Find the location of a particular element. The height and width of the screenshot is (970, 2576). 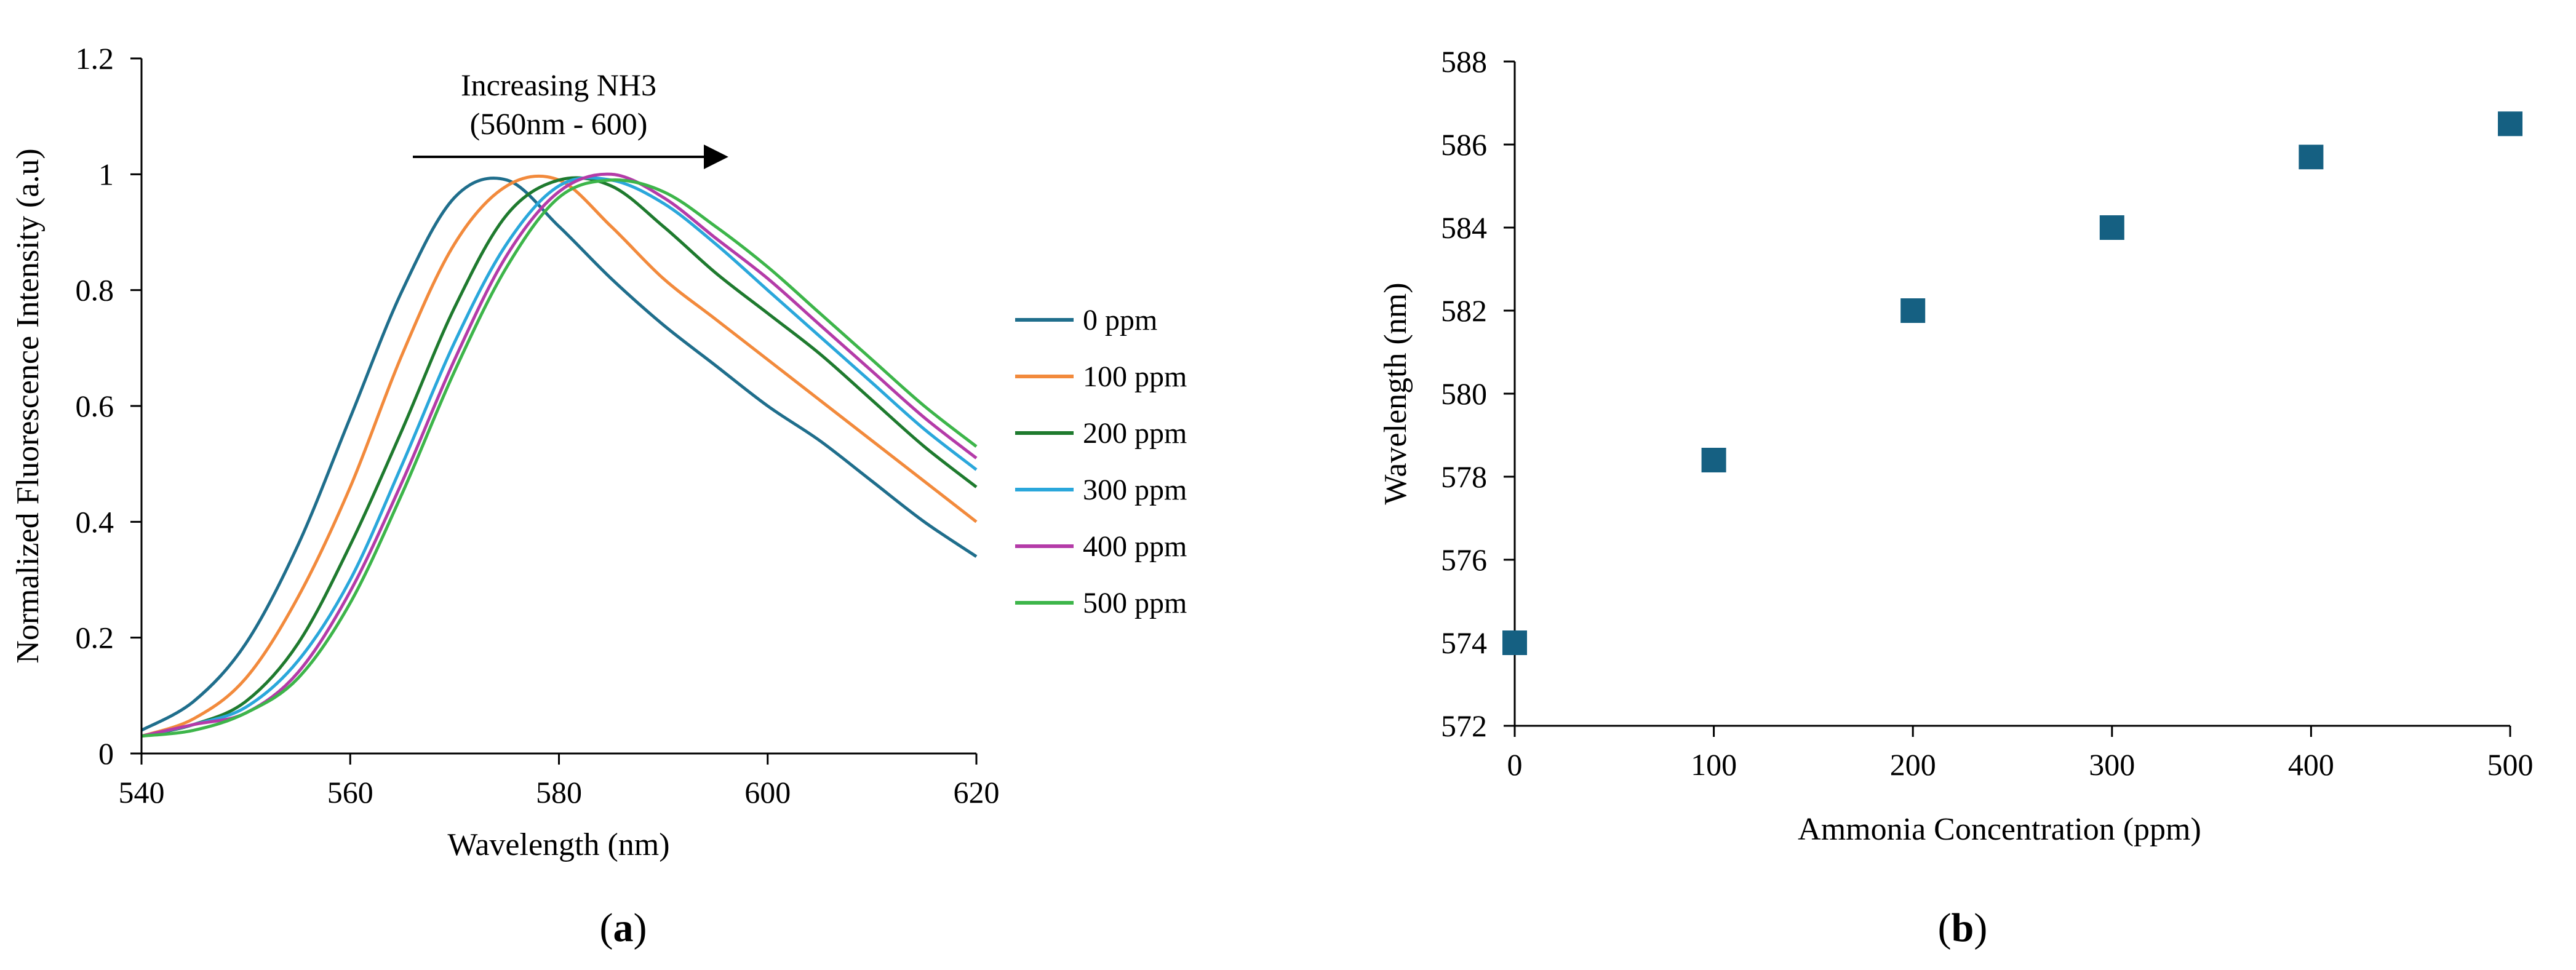

x-tick-label: 100 is located at coordinates (1714, 764).